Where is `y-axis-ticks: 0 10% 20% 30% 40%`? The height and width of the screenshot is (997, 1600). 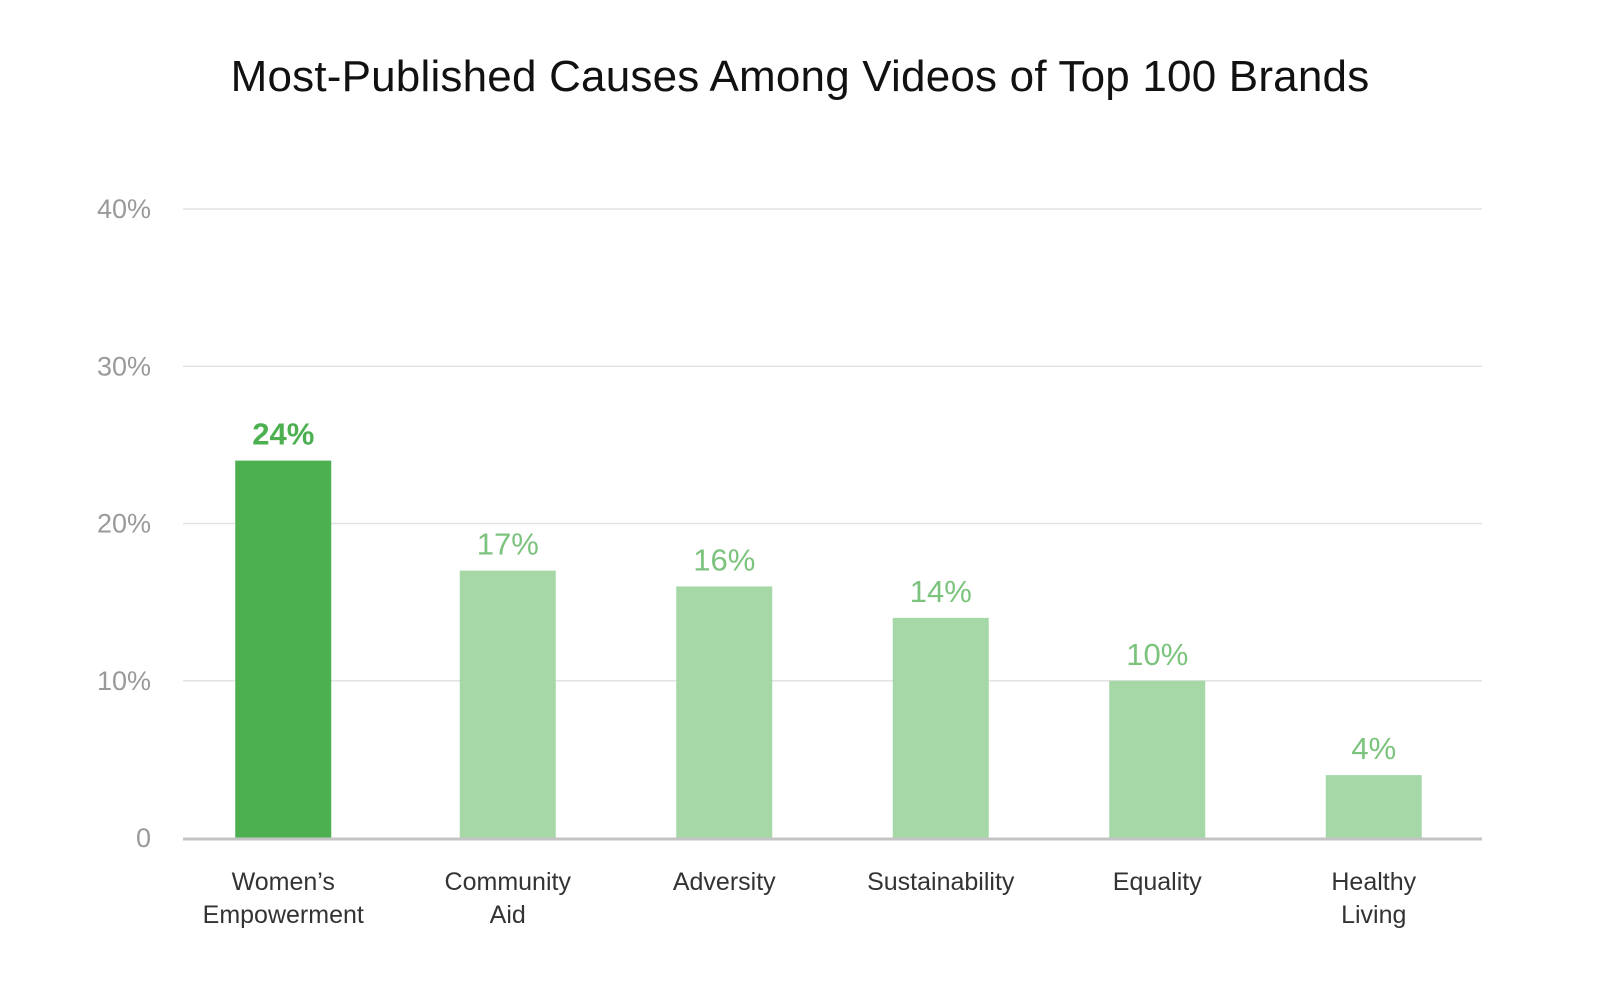
y-axis-ticks: 0 10% 20% 30% 40% is located at coordinates (124, 523).